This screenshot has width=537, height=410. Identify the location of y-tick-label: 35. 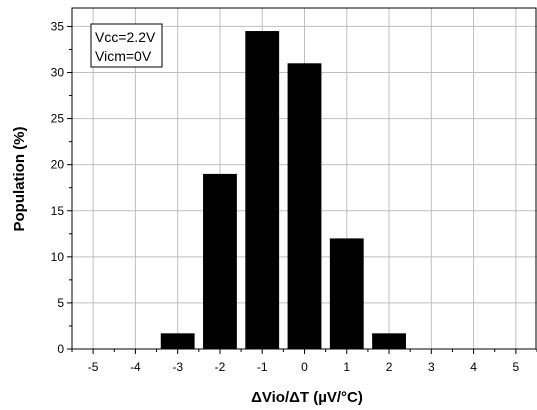
(58, 26).